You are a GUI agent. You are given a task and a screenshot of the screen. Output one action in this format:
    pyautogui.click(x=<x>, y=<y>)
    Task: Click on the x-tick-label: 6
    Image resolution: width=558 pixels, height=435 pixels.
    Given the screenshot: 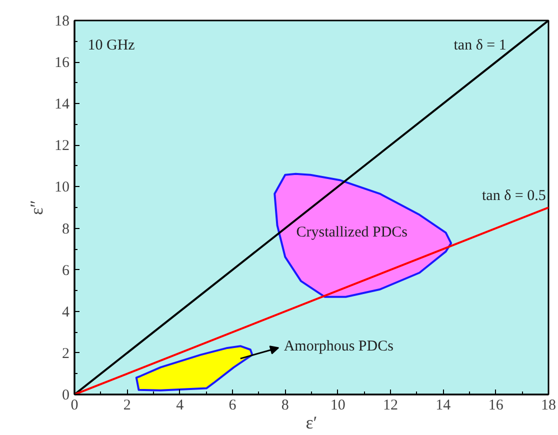 What is the action you would take?
    pyautogui.click(x=232, y=406)
    